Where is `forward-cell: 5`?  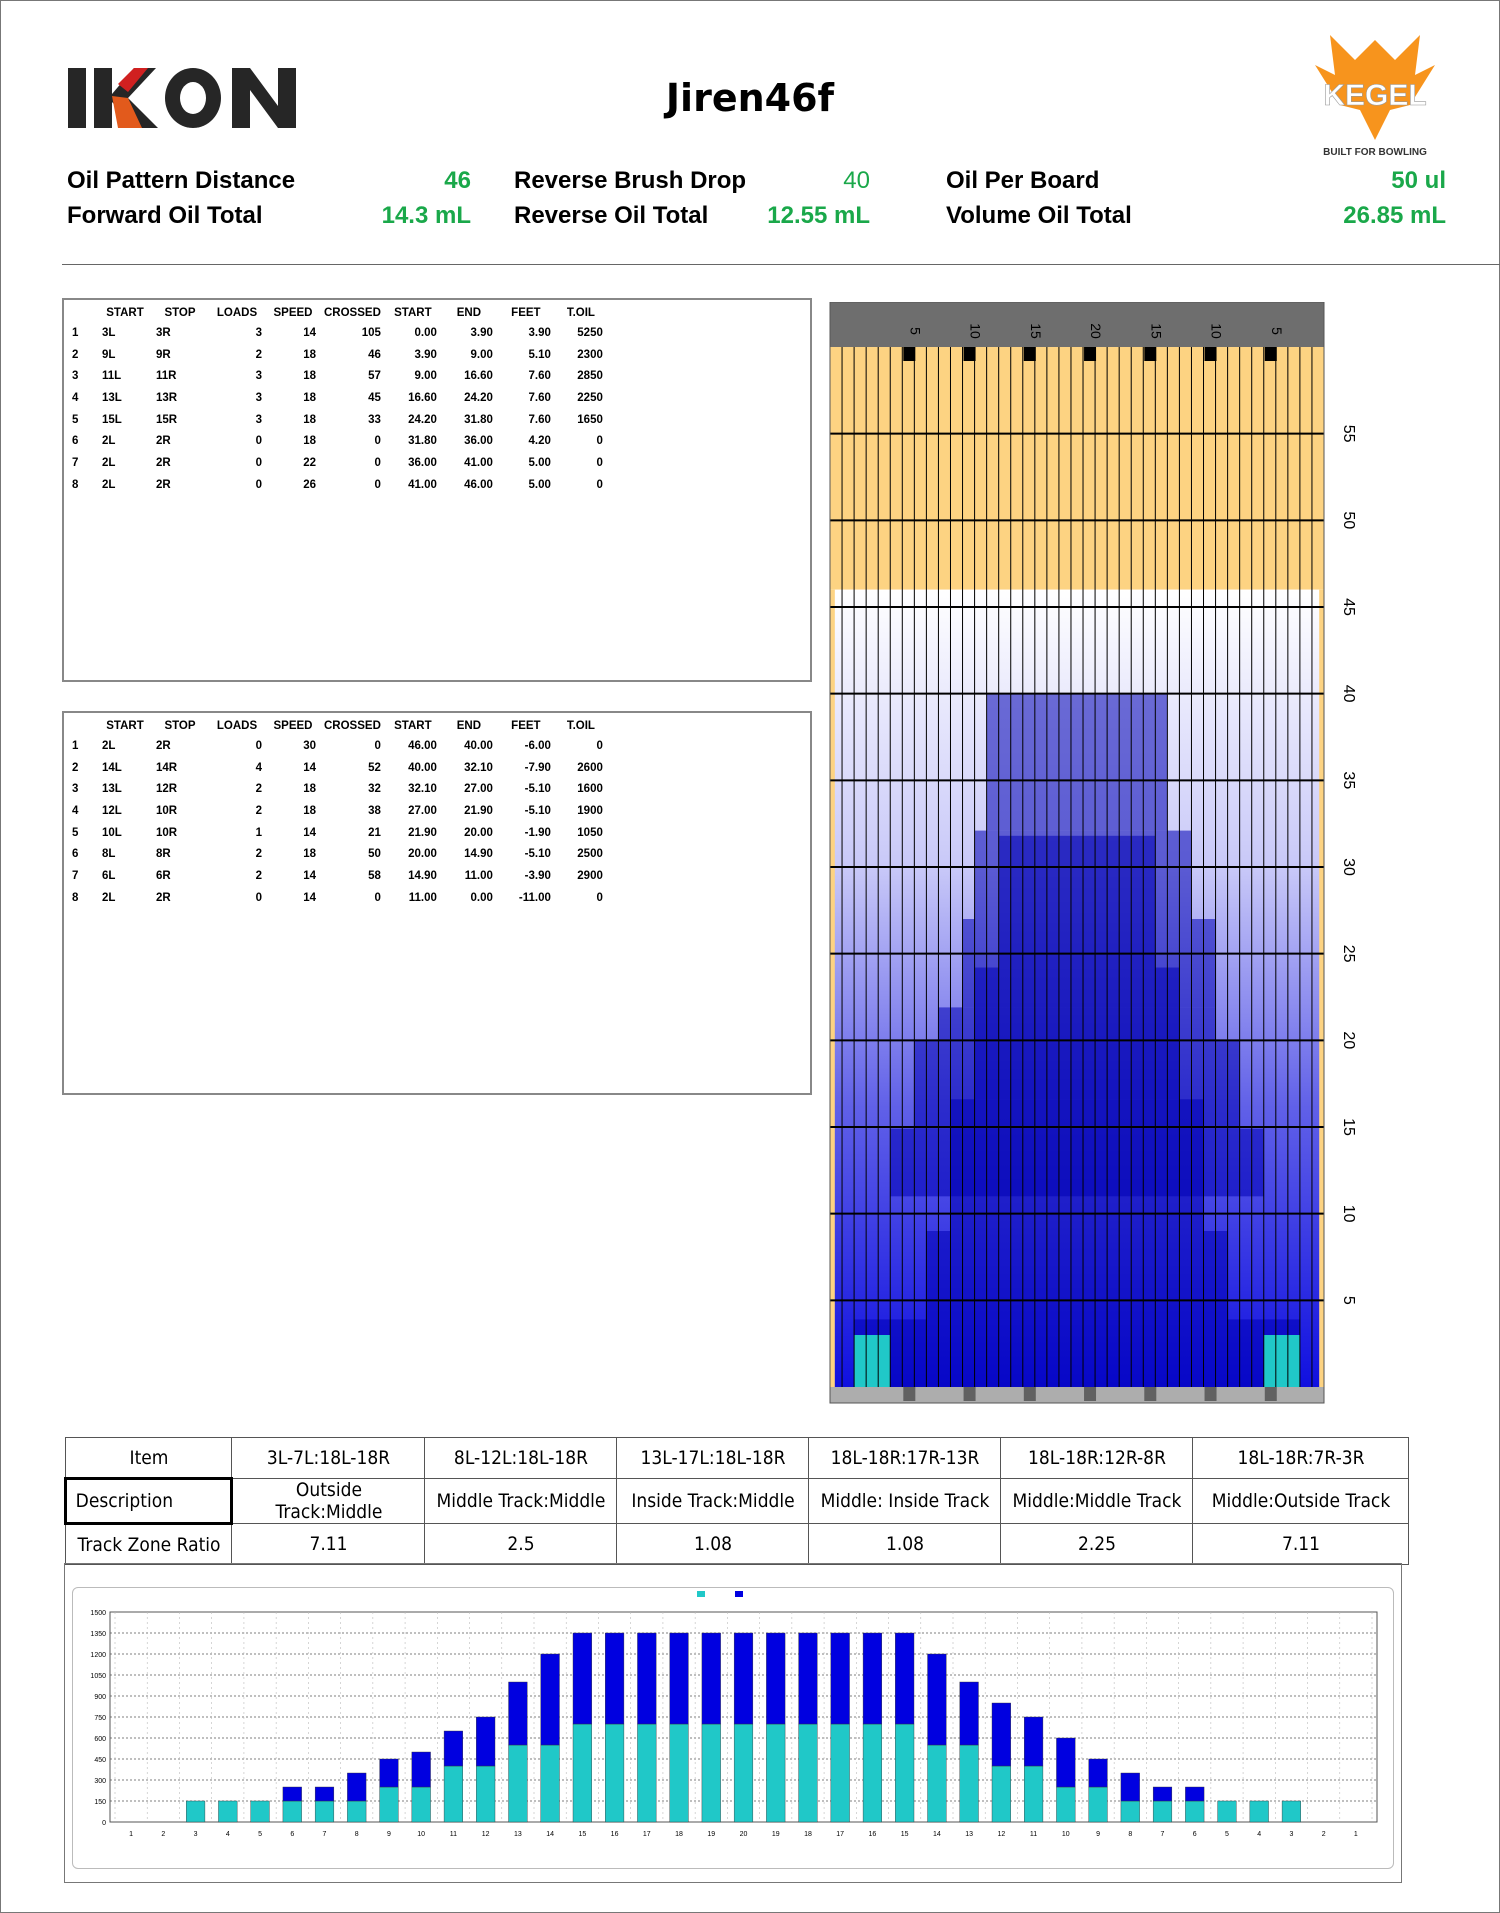
forward-cell: 5 is located at coordinates (75, 419).